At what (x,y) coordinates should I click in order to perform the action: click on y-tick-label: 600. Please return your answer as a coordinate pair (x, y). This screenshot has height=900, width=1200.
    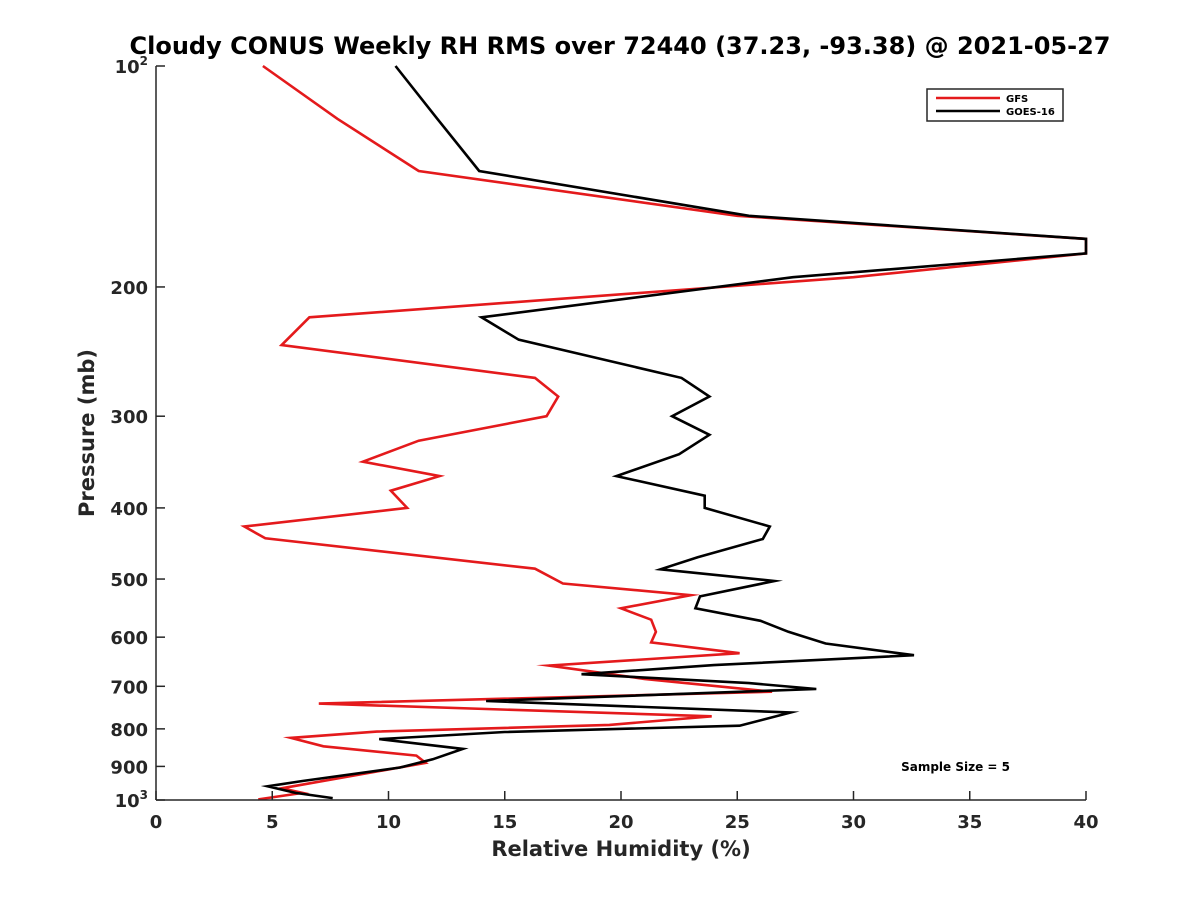
    Looking at the image, I should click on (129, 638).